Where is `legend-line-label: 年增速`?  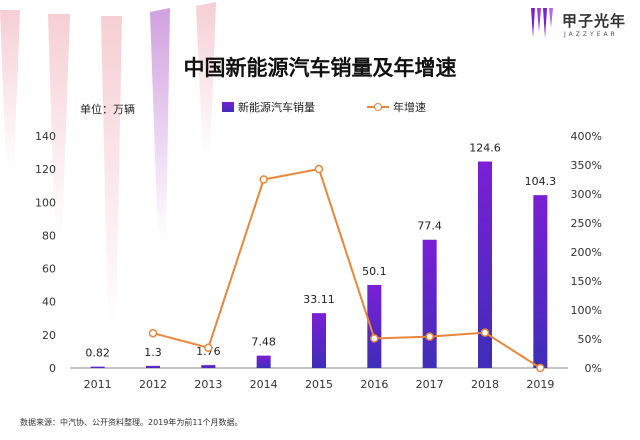
legend-line-label: 年增速 is located at coordinates (409, 107).